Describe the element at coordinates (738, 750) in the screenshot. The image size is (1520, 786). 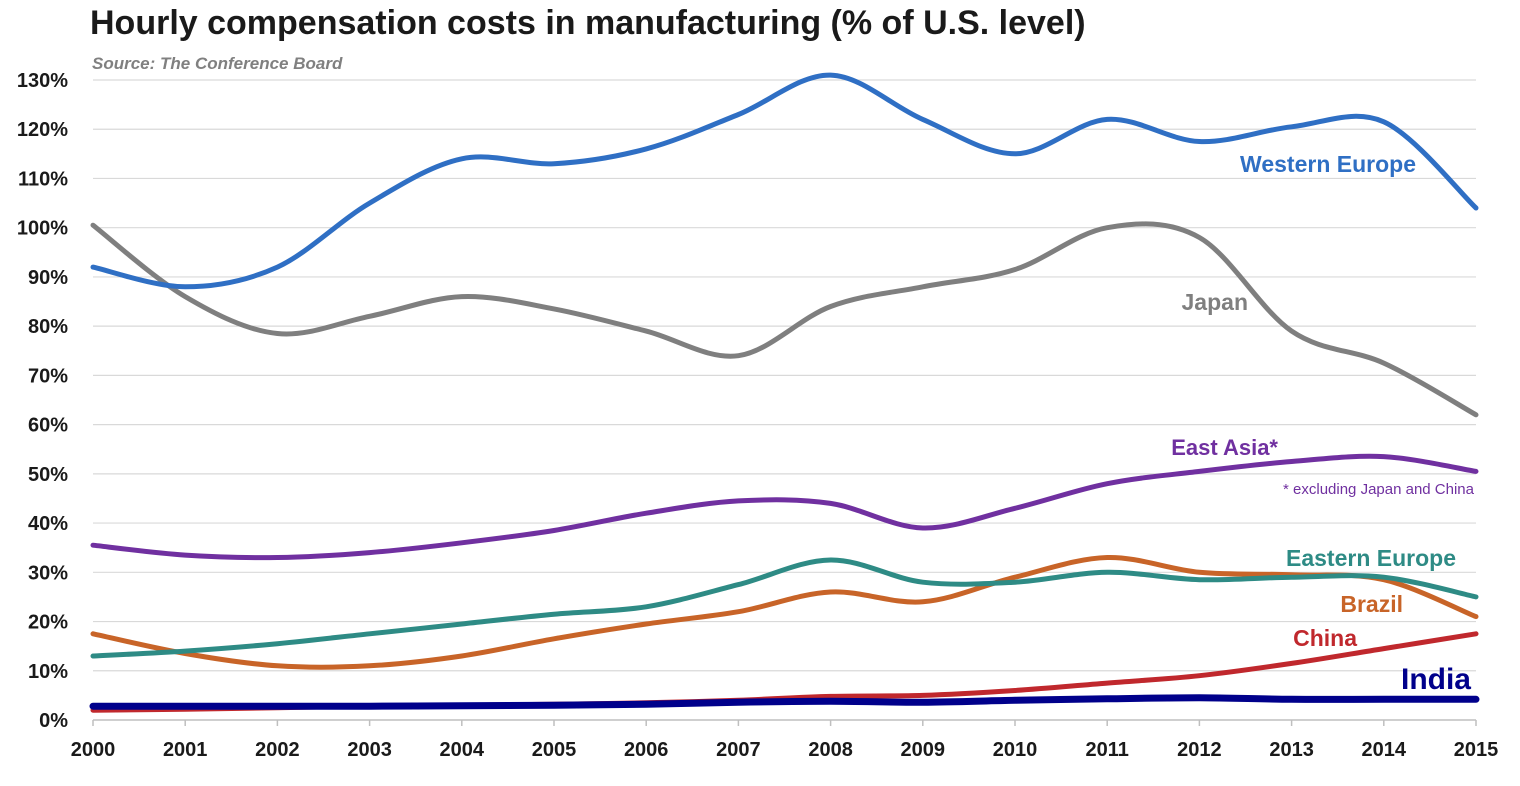
I see `x-tick-label: 2007` at that location.